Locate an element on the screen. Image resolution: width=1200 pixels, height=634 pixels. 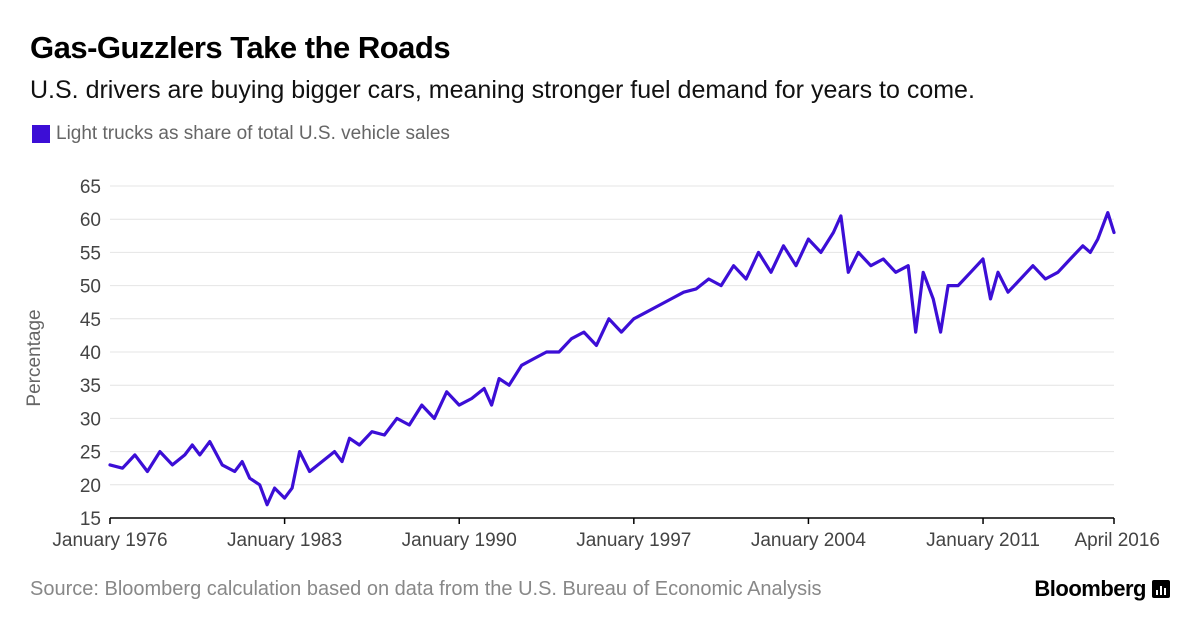
y-tick-label: 55 is located at coordinates (90, 253).